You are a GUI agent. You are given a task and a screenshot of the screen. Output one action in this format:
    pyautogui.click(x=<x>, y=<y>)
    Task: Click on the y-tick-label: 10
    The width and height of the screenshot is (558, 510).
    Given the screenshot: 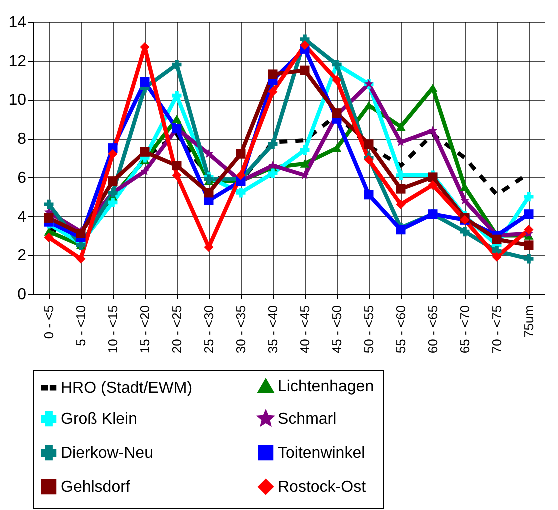 What is the action you would take?
    pyautogui.click(x=17, y=101)
    